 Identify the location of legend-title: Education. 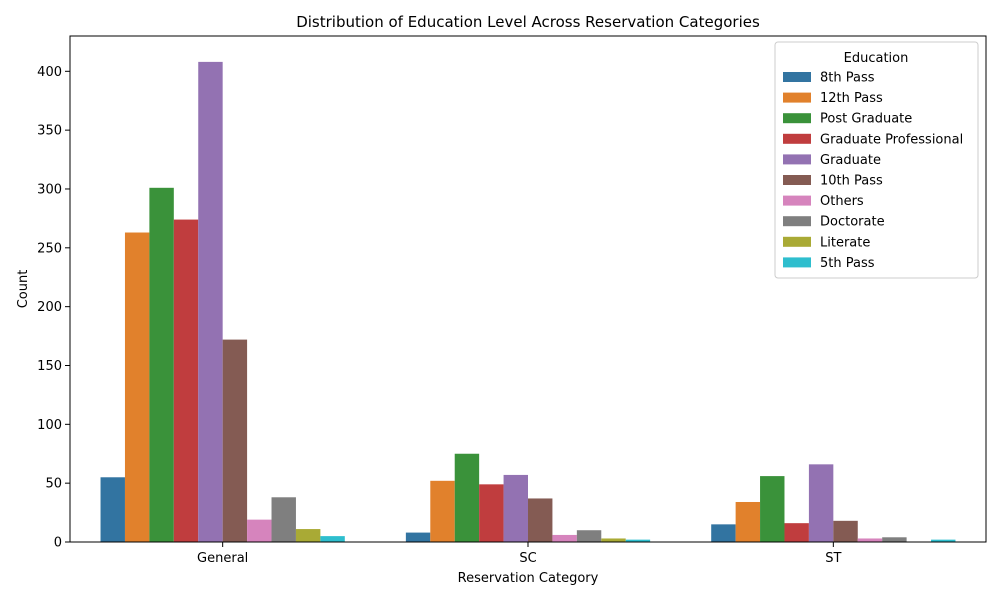
(876, 58).